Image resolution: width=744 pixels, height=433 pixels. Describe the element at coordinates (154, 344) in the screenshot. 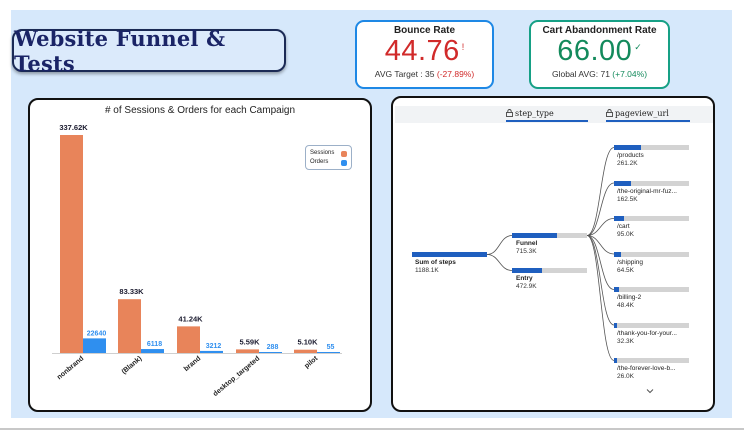

I see `orders-data-label: 6118` at that location.